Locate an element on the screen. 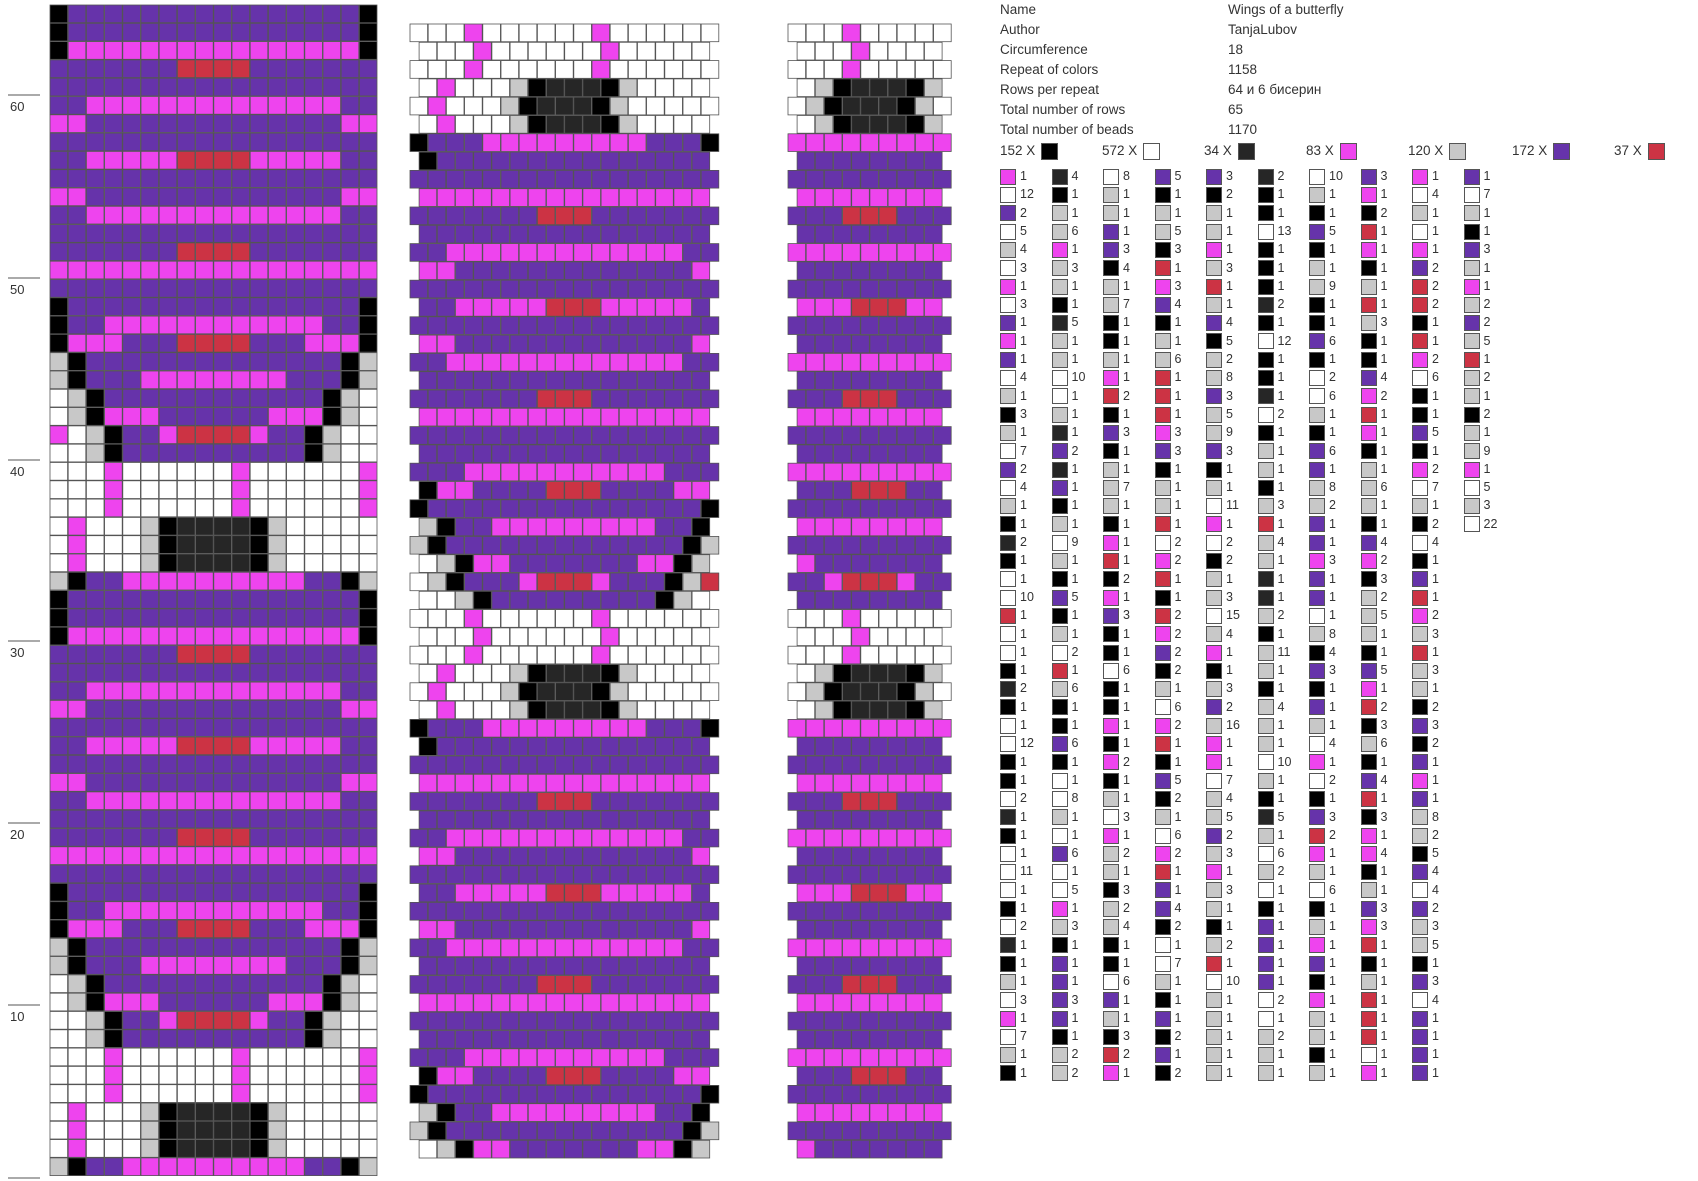  sequence-count: 9 is located at coordinates (1487, 450).